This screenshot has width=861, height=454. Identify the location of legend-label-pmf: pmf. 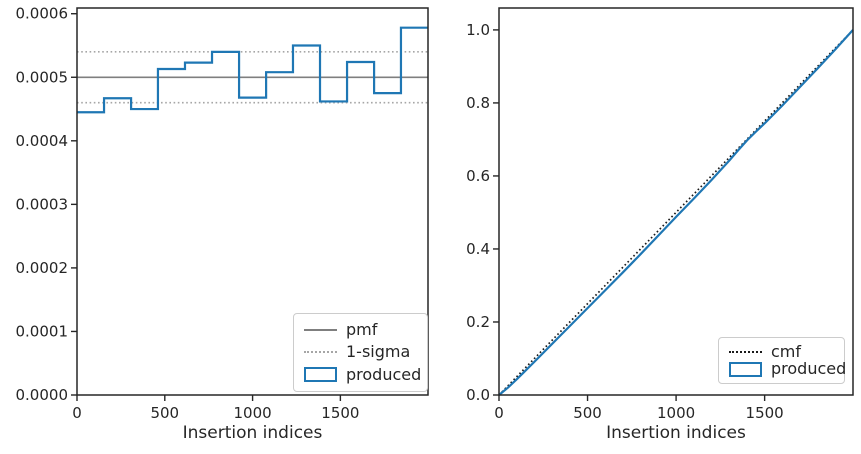
(362, 330).